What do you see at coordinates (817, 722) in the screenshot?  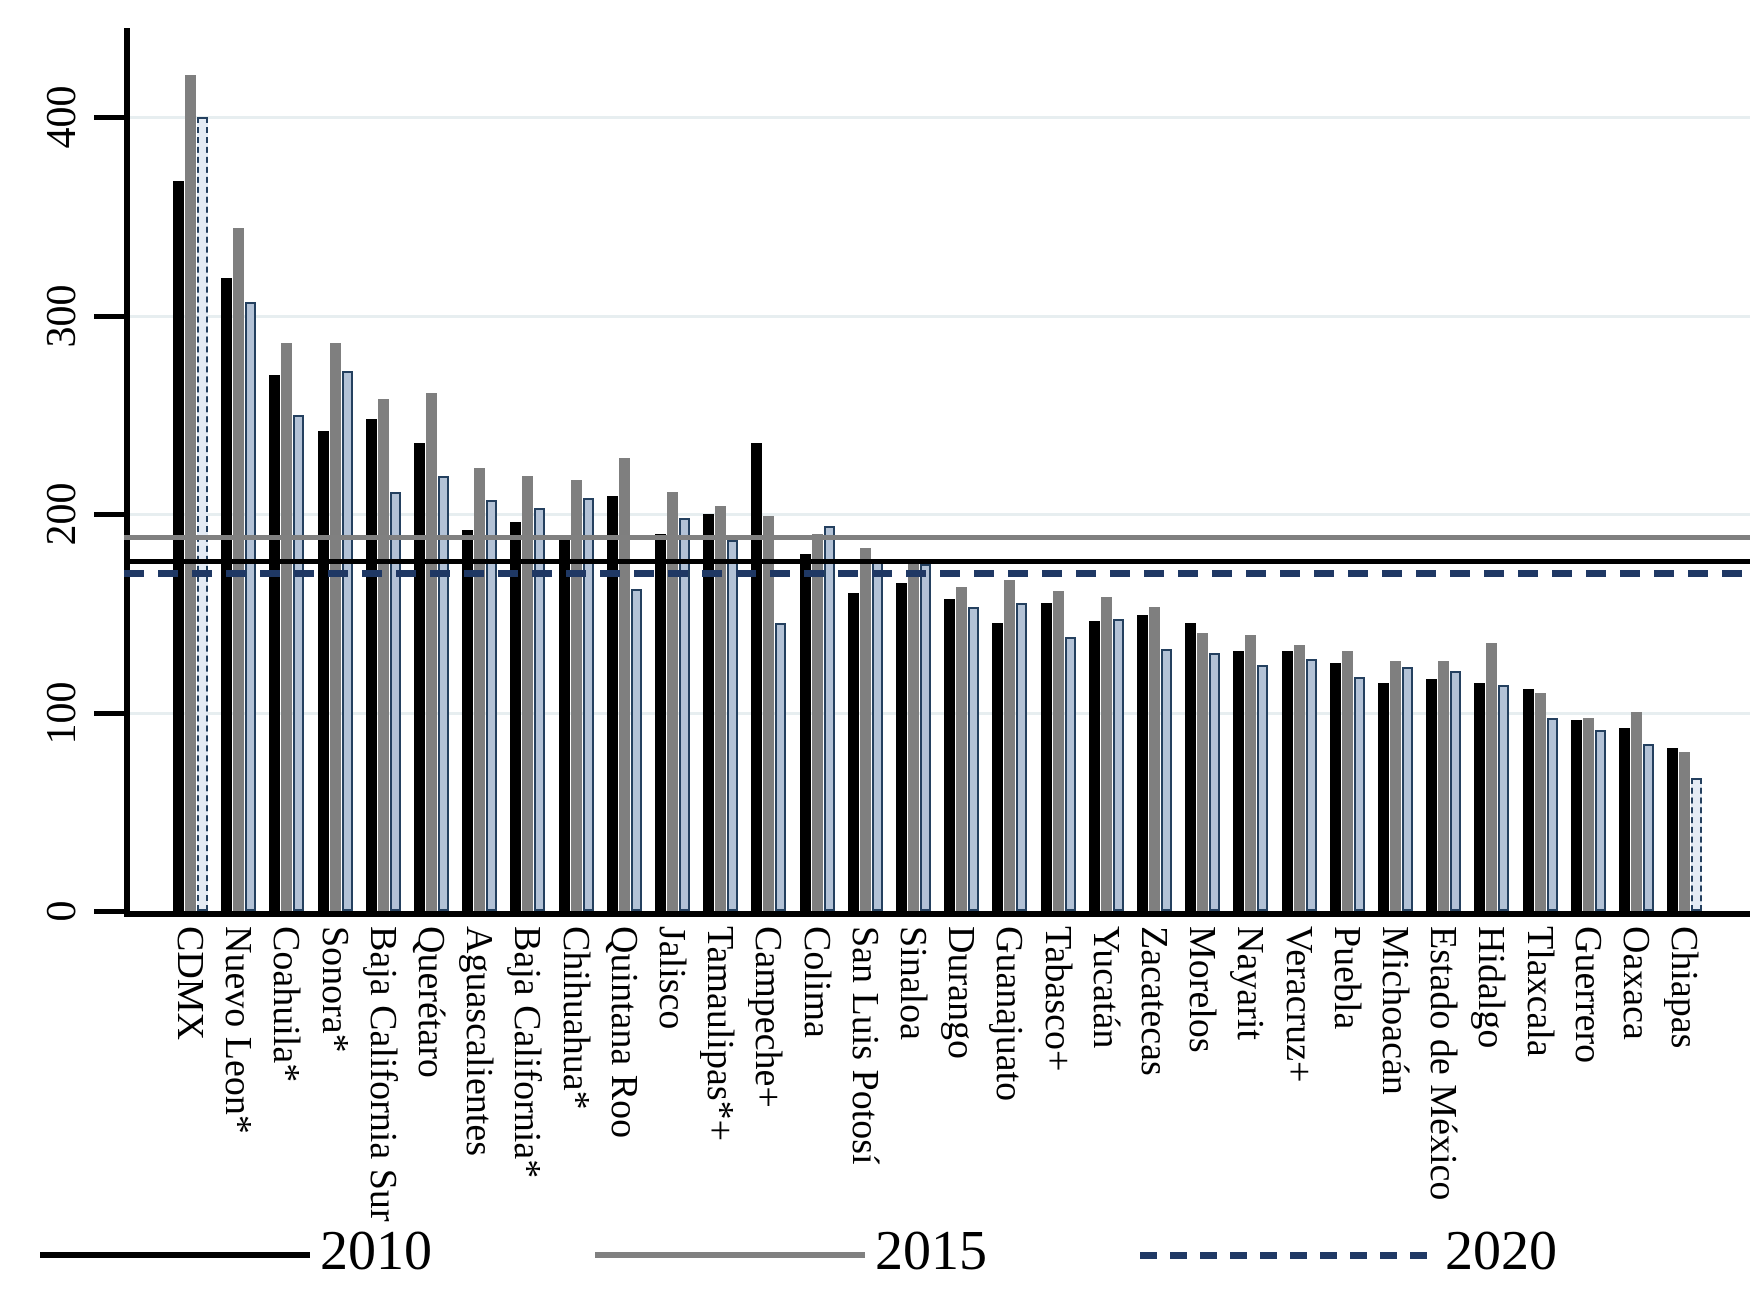 I see `bar-2015-Colima` at bounding box center [817, 722].